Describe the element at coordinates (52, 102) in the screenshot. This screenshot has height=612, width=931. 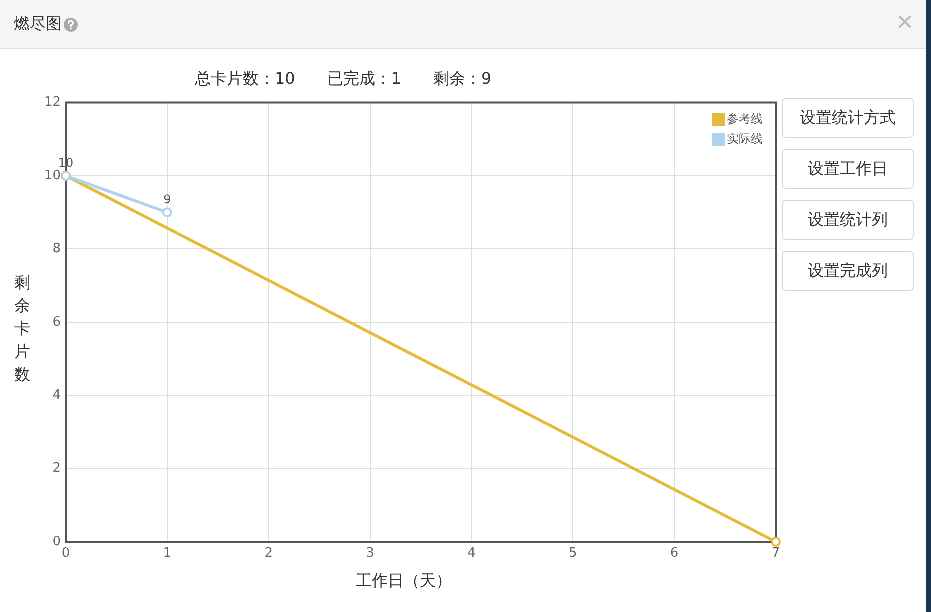
I see `y-tick-label: 12` at that location.